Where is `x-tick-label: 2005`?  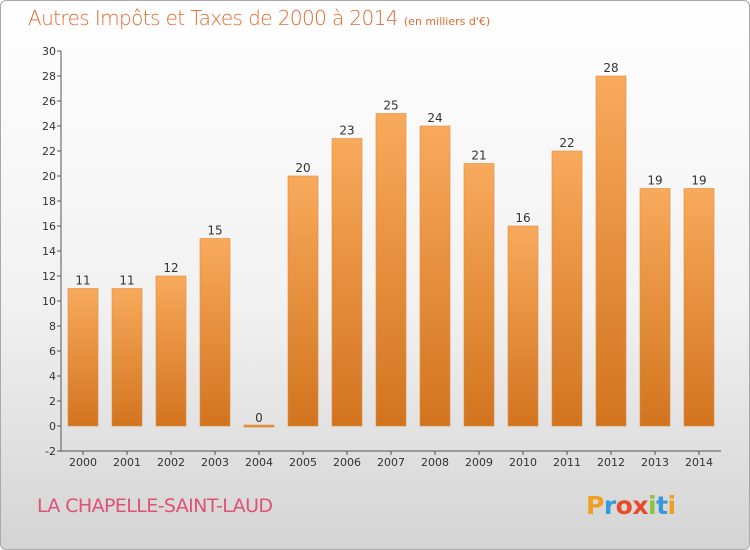 x-tick-label: 2005 is located at coordinates (303, 462).